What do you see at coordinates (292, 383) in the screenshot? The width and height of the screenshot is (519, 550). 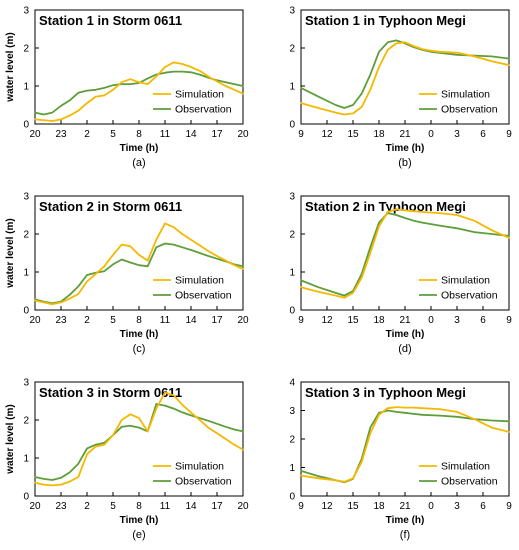 I see `y-tick-label: 4` at bounding box center [292, 383].